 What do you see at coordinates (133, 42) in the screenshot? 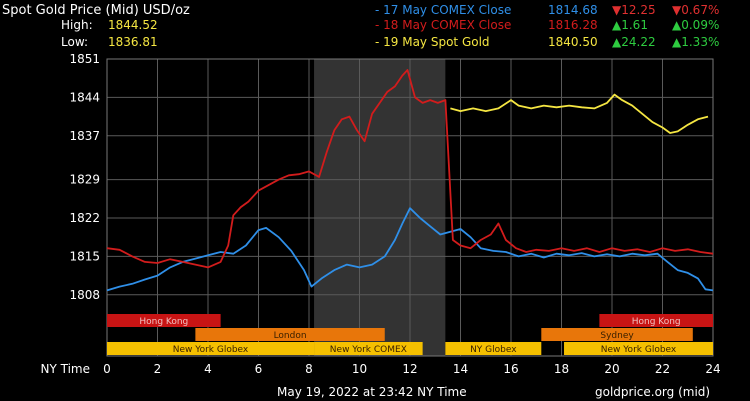
I see `low-value: 1836.81` at bounding box center [133, 42].